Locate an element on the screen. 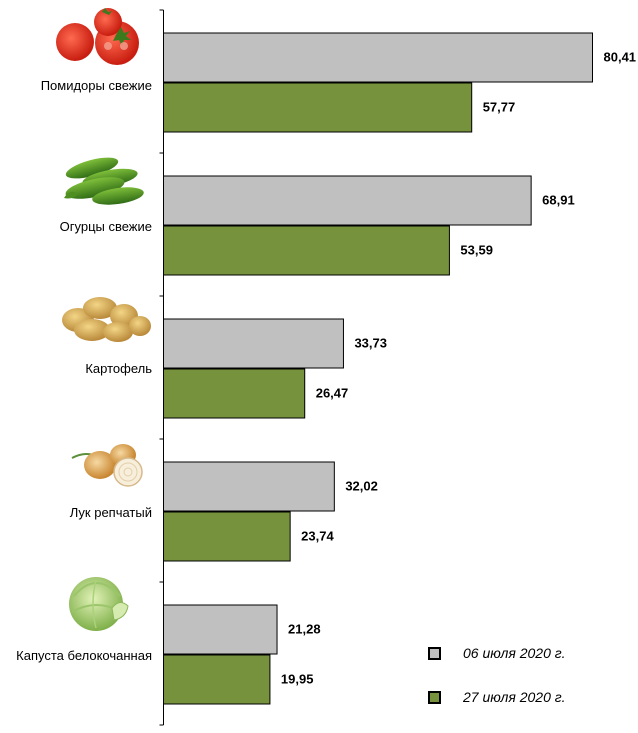  category-label-cabbage: Капуста белокочанная is located at coordinates (84, 655).